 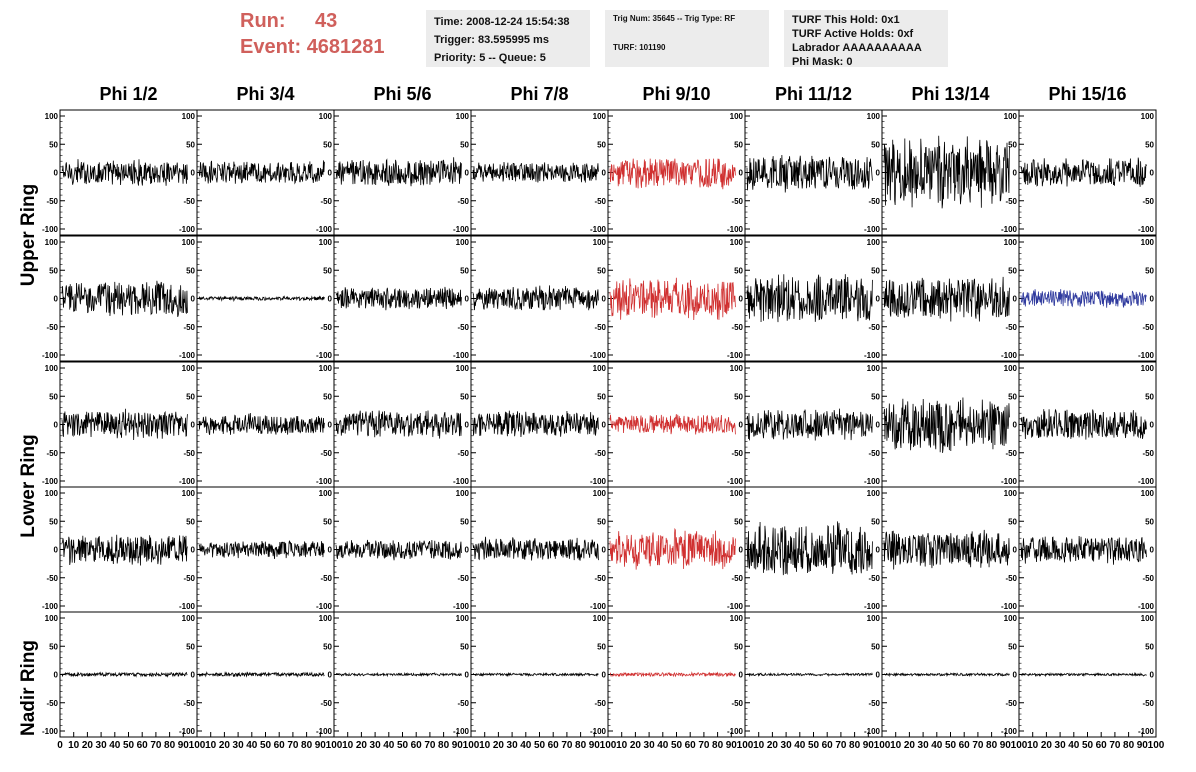 I want to click on x-tick-label: 80, so click(x=170, y=745).